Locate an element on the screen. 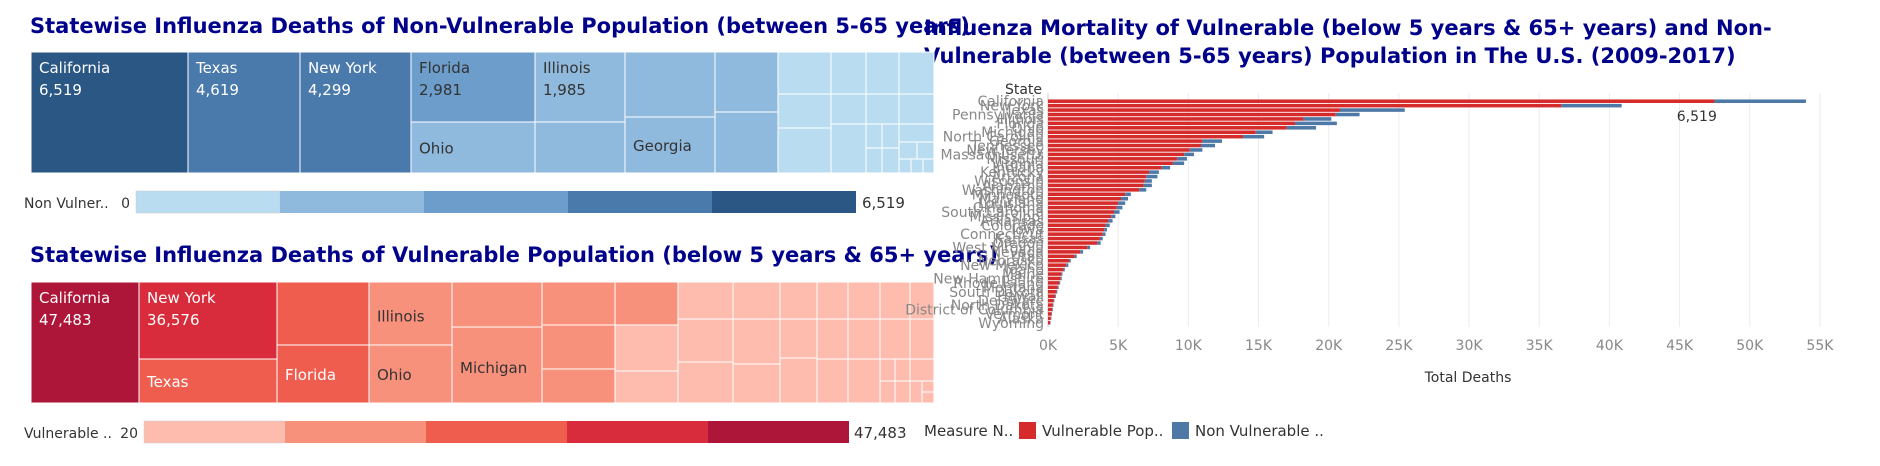 The width and height of the screenshot is (1880, 466). non-vulnerable-tile-illinois: Illinois 1,985 is located at coordinates (580, 87).